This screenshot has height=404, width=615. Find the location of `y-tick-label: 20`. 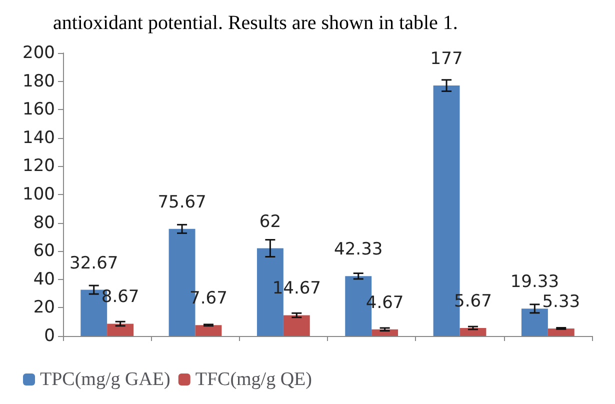

y-tick-label: 20 is located at coordinates (44, 308).